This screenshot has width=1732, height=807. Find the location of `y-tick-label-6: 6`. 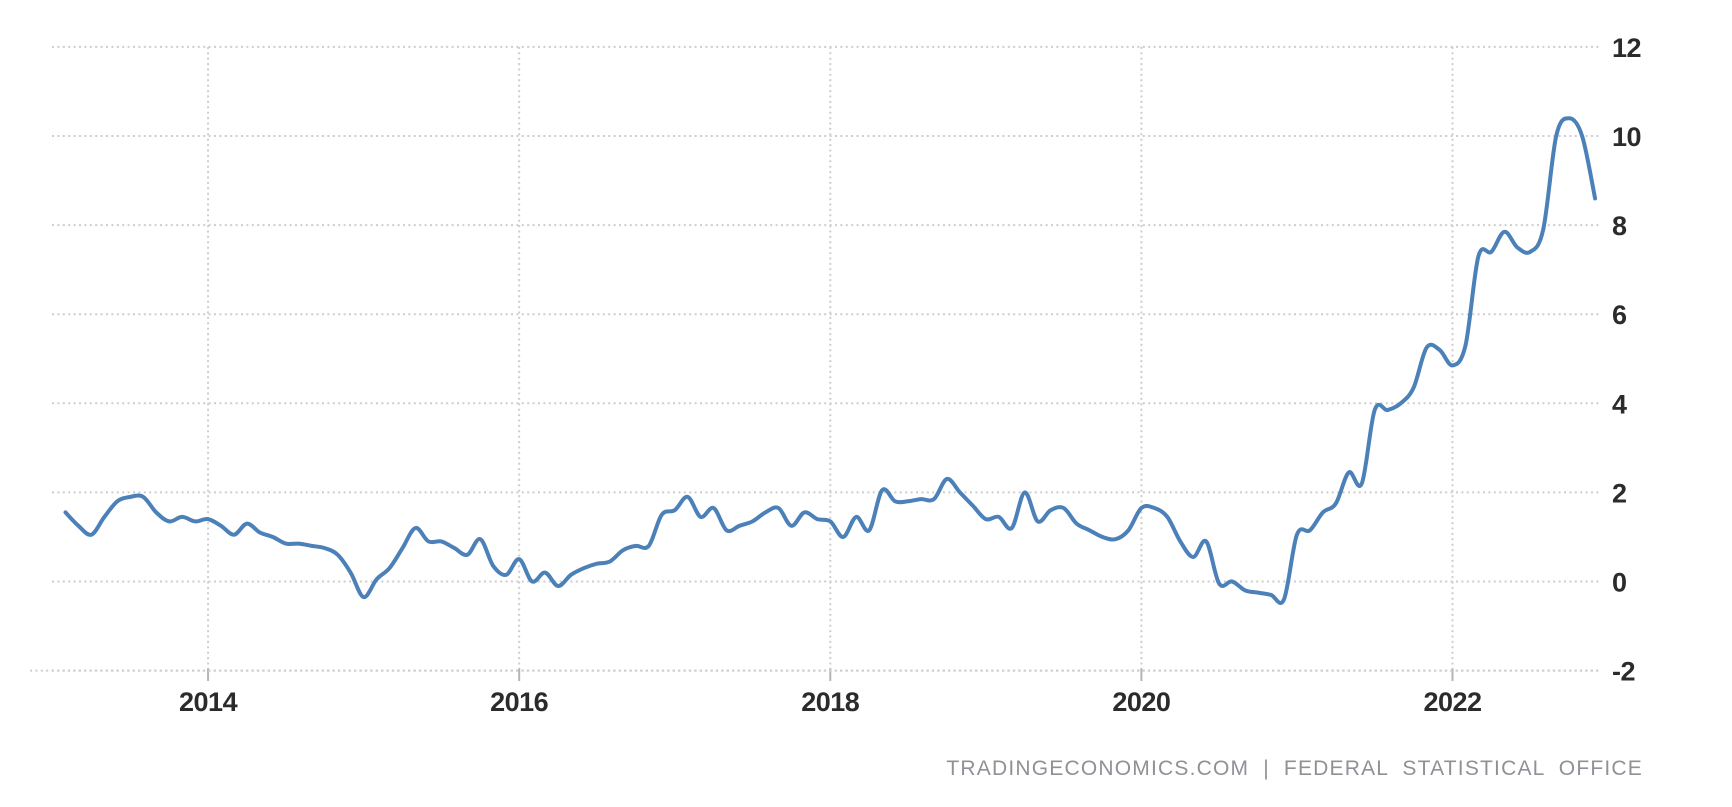

y-tick-label-6: 6 is located at coordinates (1619, 315).